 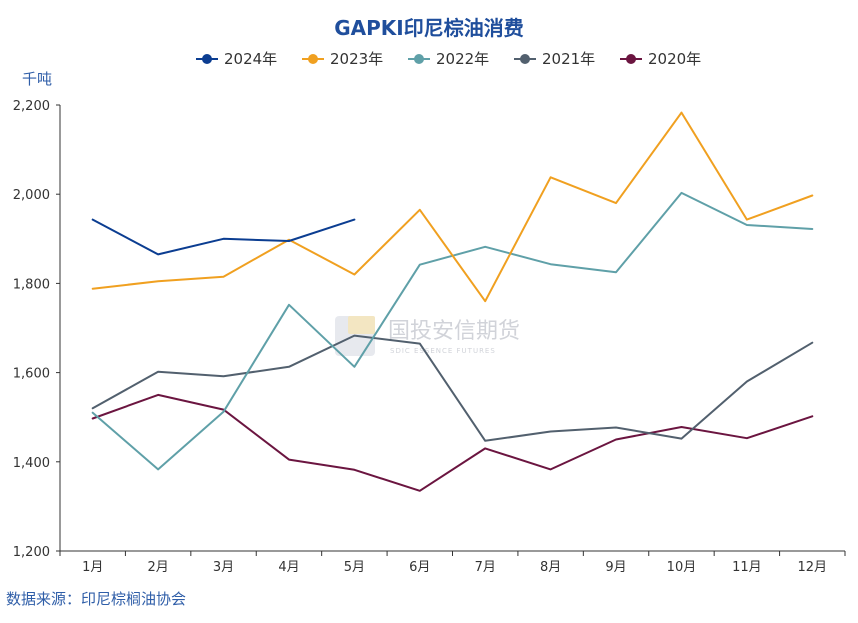 I want to click on legend-item: 2023年, so click(x=342, y=59).